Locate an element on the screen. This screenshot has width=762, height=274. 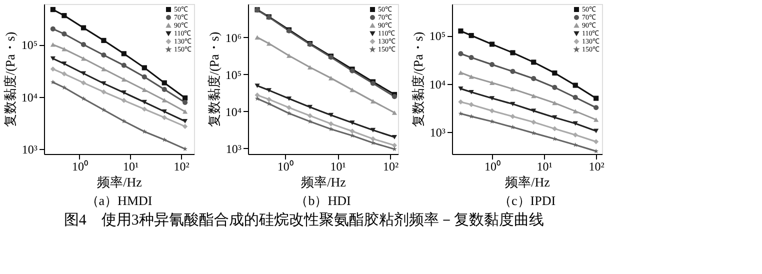
y-tick-label: 10⁶ is located at coordinates (233, 37).